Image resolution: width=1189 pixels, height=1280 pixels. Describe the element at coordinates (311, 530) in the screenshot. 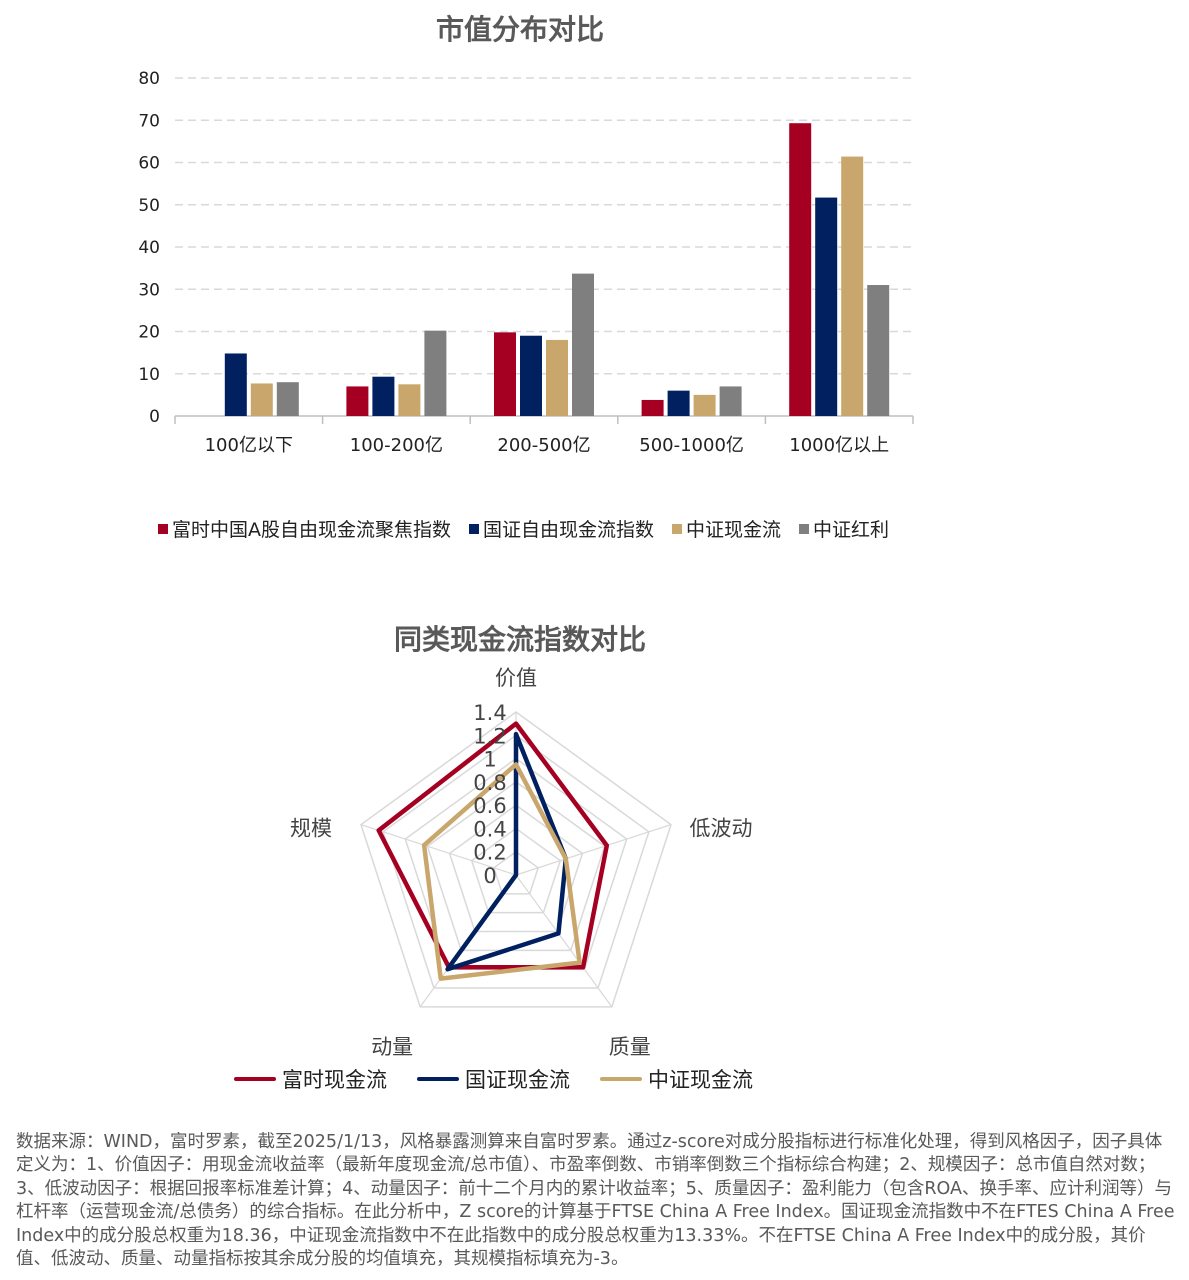

I see `legend-label-ftse: 富时中国A股自由现金流聚焦指数` at that location.